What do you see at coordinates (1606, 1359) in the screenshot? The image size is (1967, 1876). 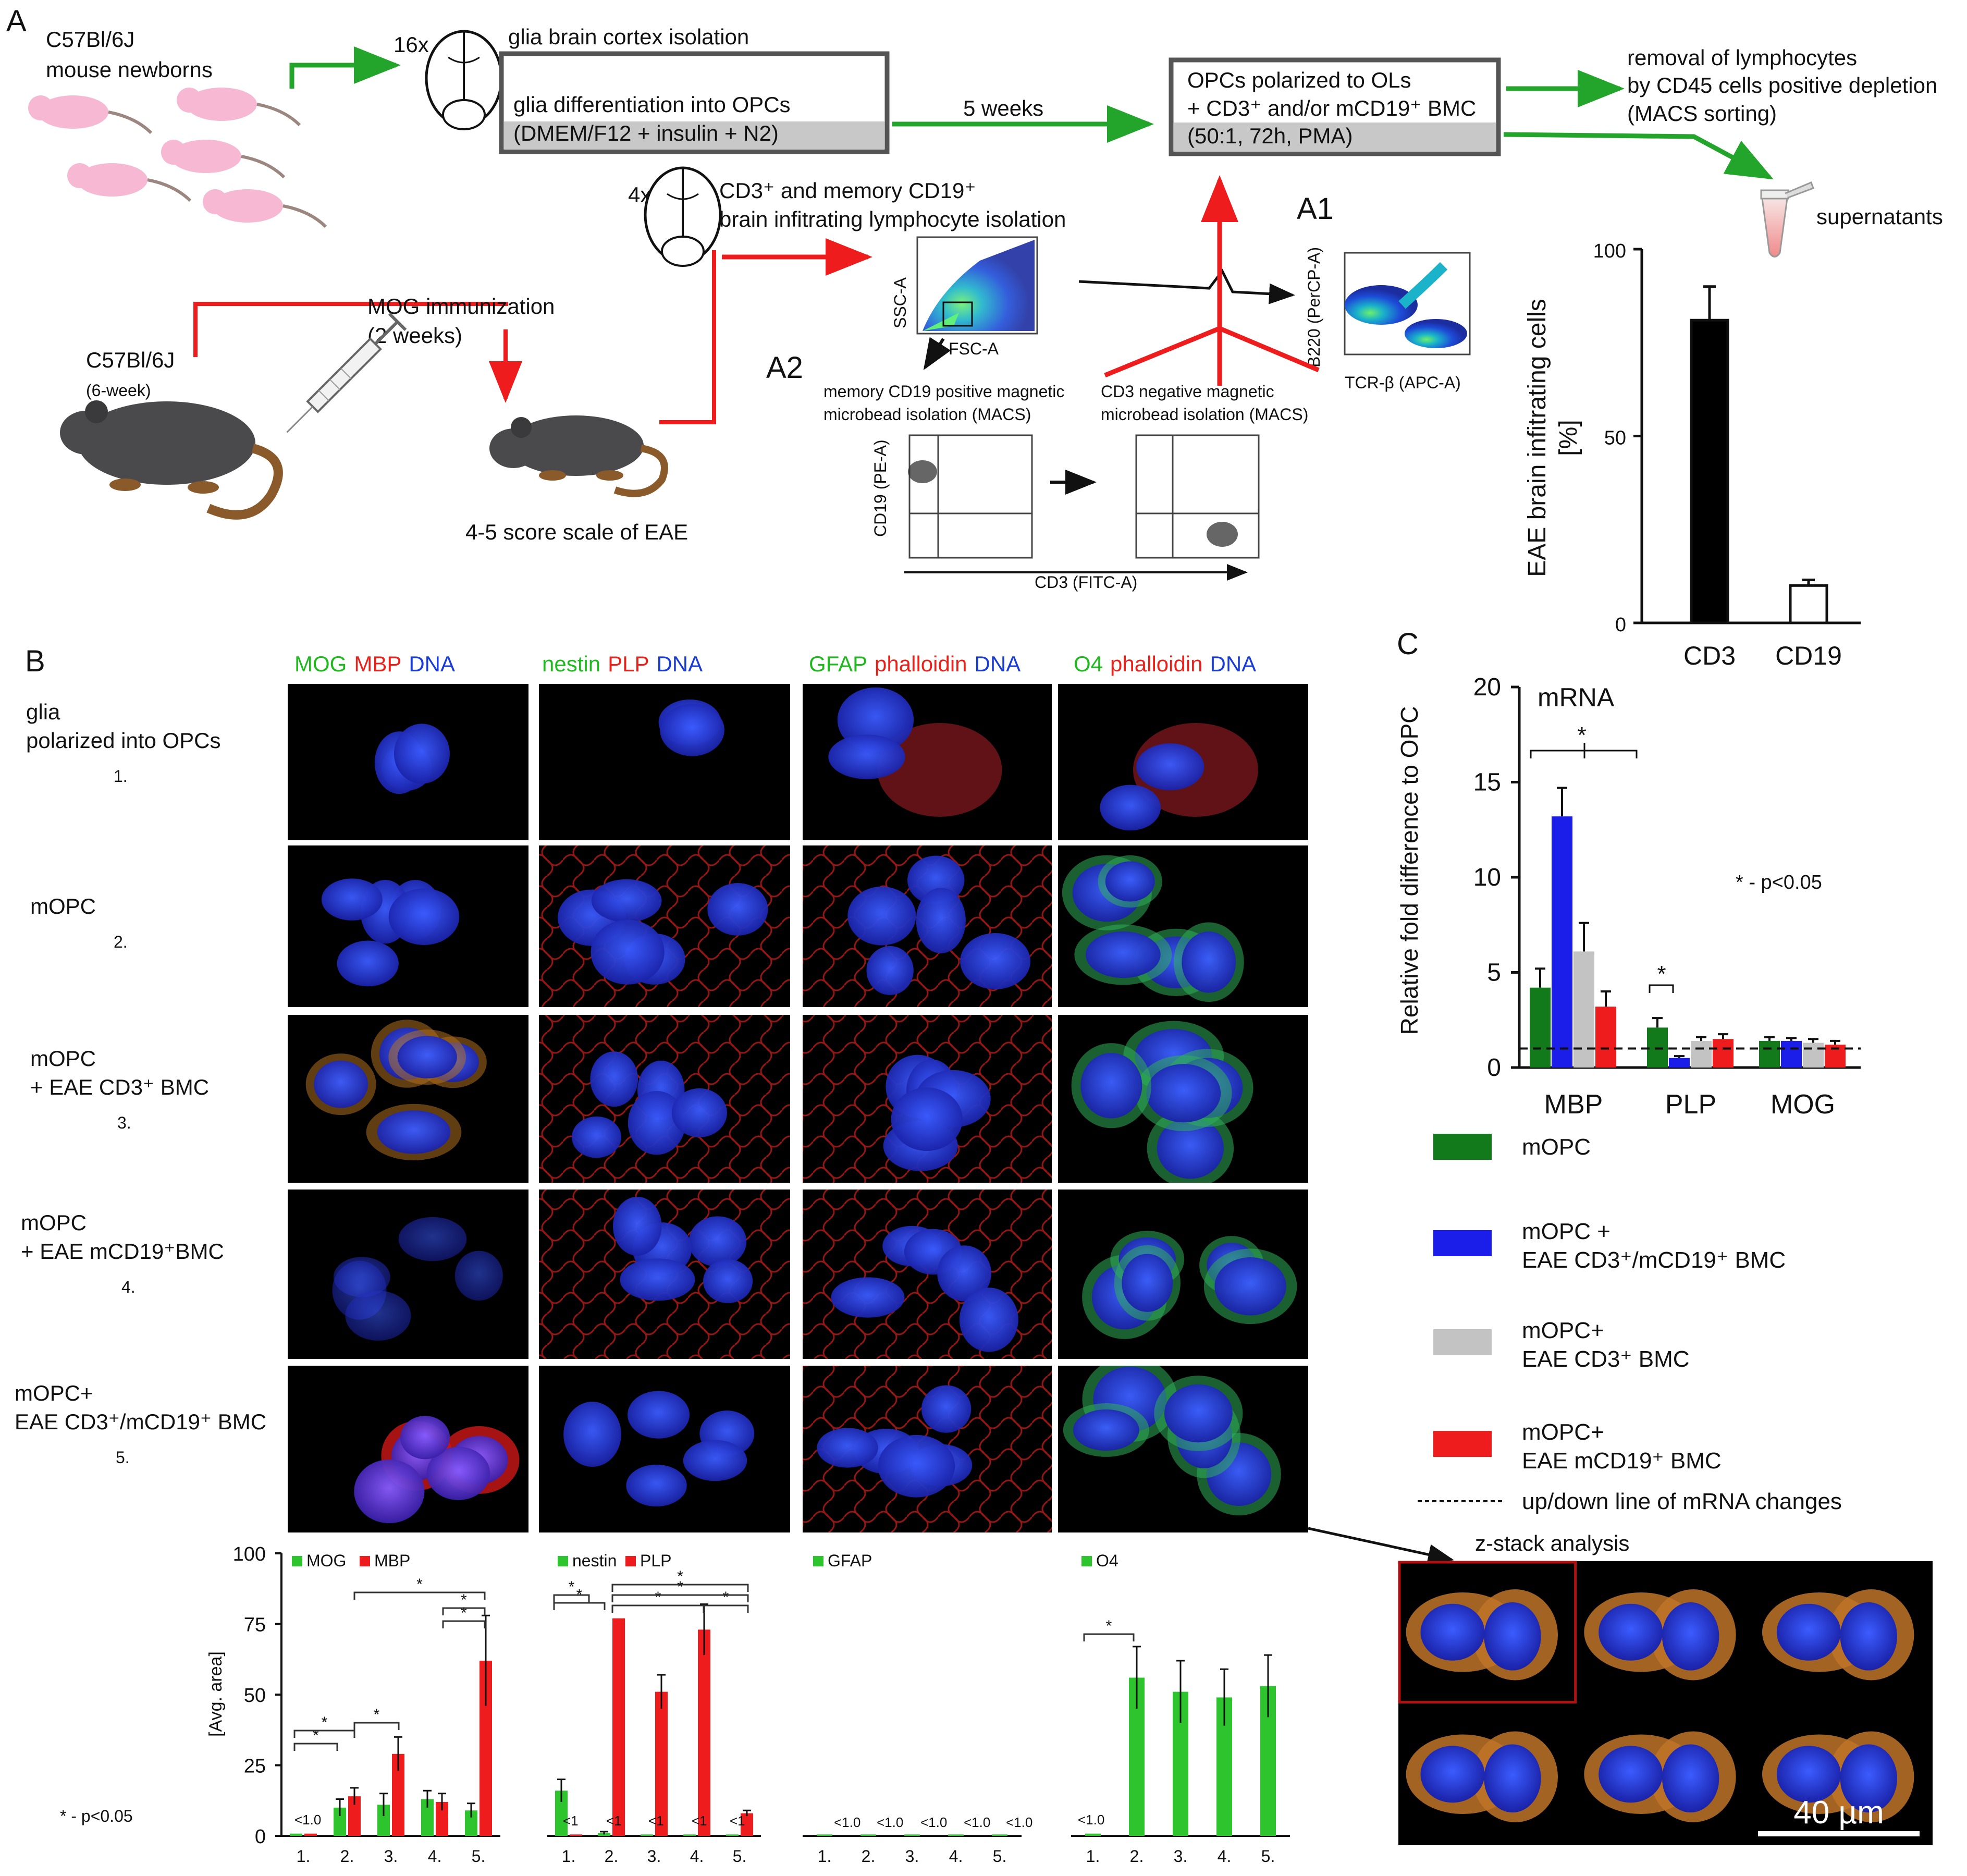 I see `legend-label: EAE CD3⁺ BMC` at bounding box center [1606, 1359].